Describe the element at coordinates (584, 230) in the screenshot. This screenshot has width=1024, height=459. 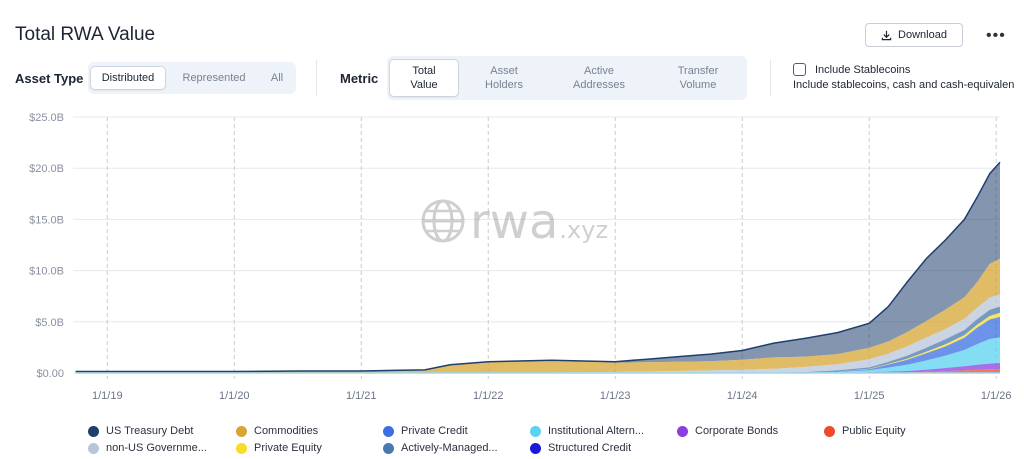
I see `watermark-suffix: .xyz` at that location.